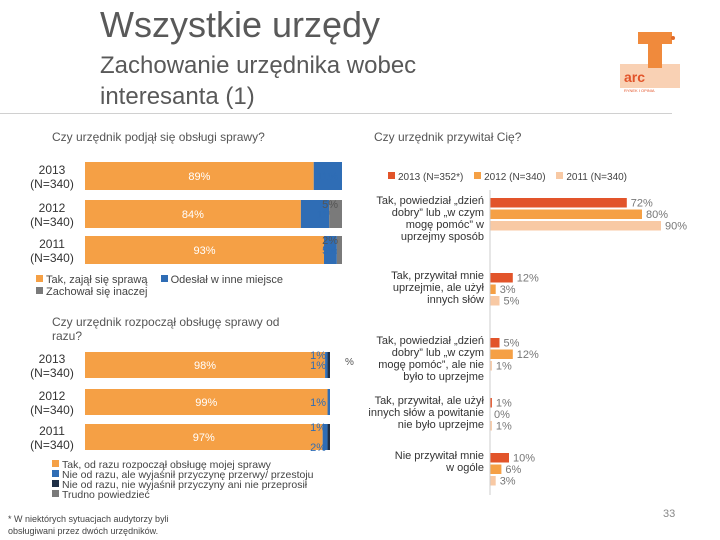 The height and width of the screenshot is (540, 720). I want to click on chart3-data-label-4-2: 0%, so click(502, 415).